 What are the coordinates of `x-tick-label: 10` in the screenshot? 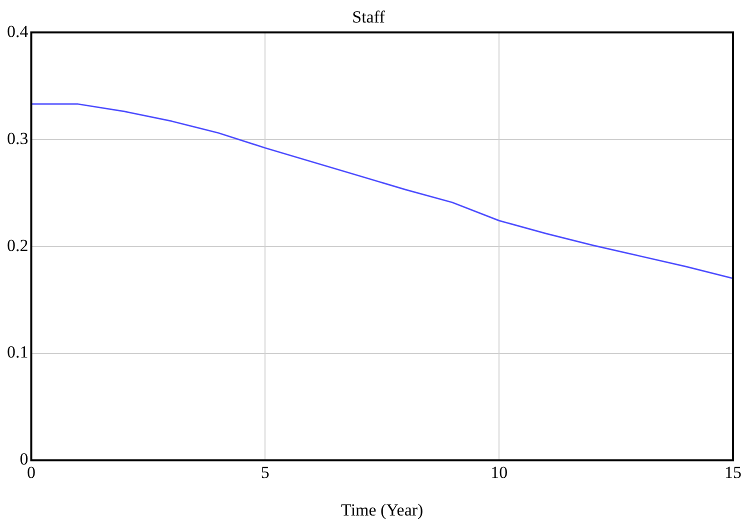 It's located at (499, 472).